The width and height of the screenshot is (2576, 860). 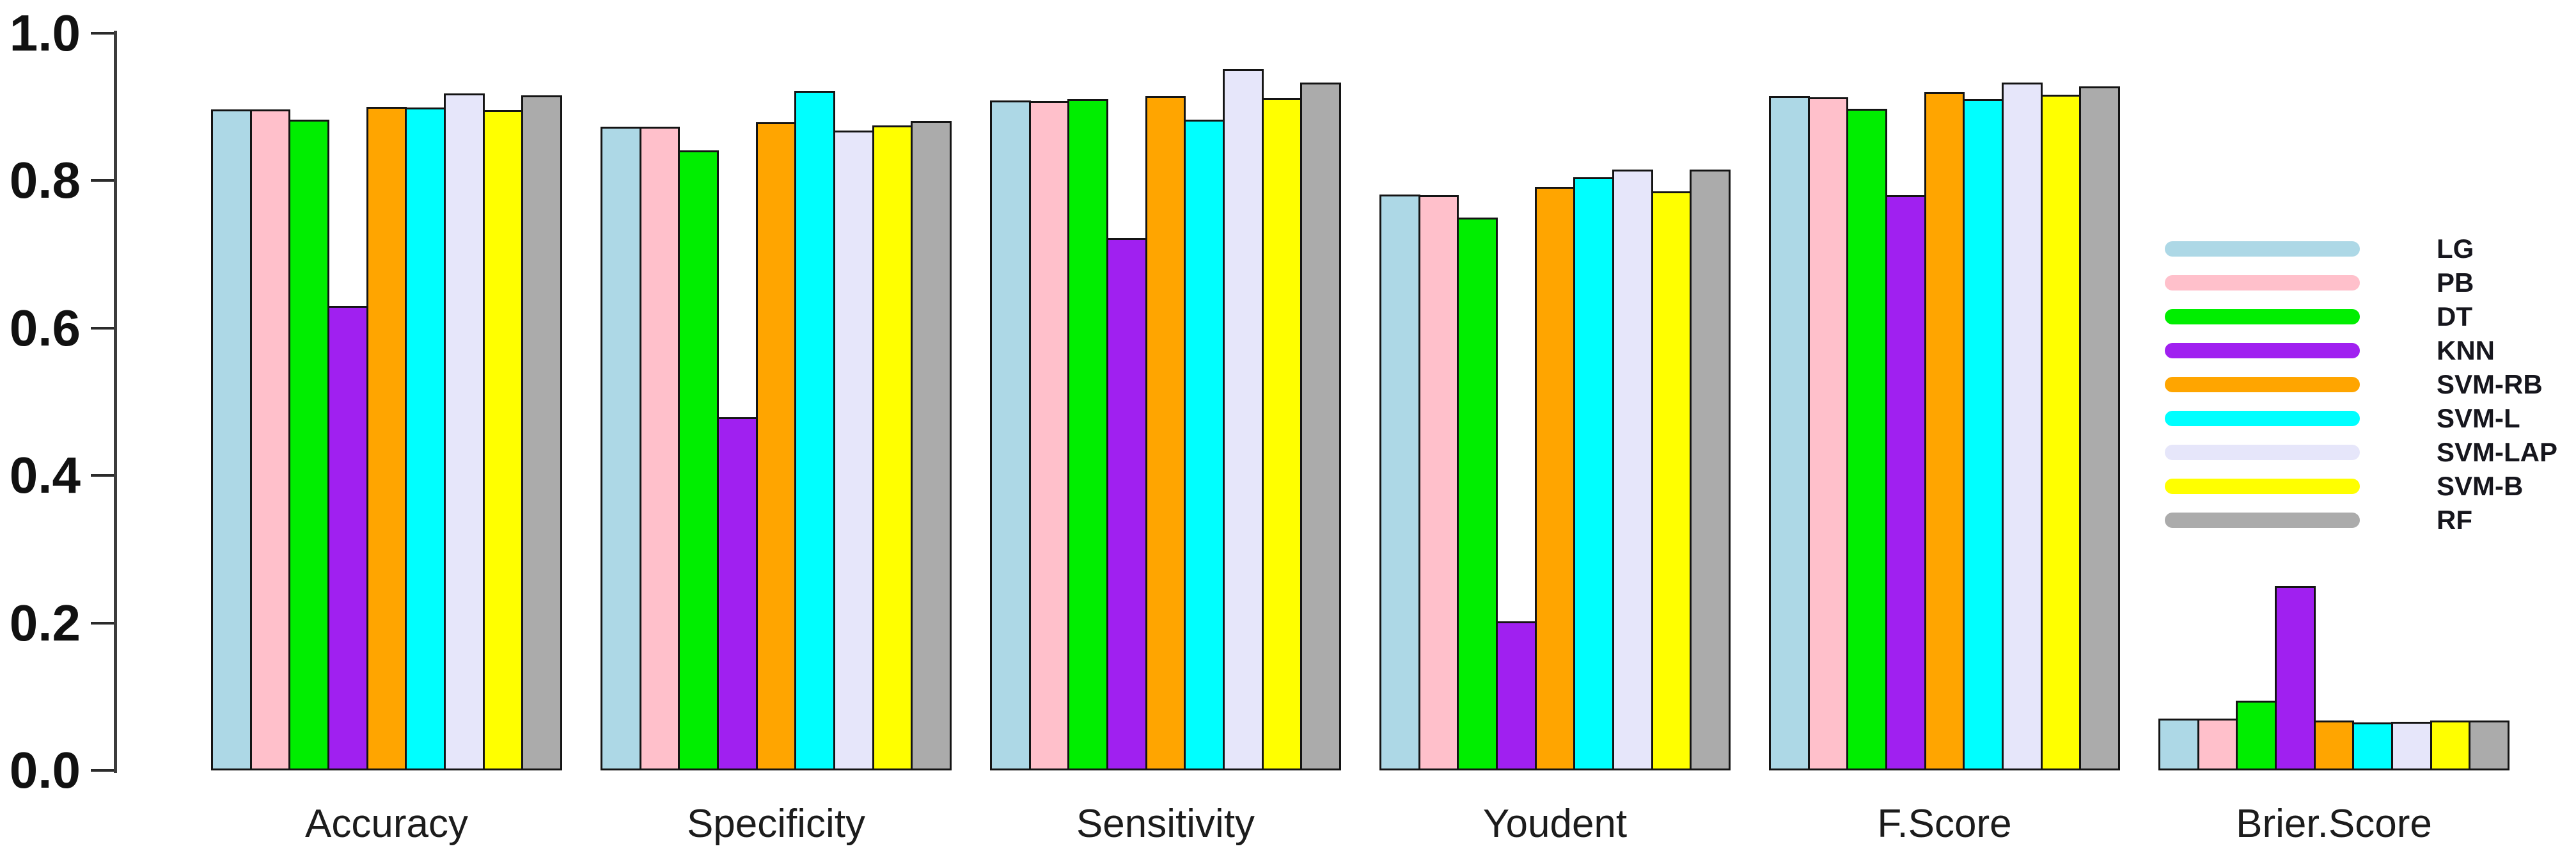 What do you see at coordinates (2178, 744) in the screenshot?
I see `bar-lg-brier-score` at bounding box center [2178, 744].